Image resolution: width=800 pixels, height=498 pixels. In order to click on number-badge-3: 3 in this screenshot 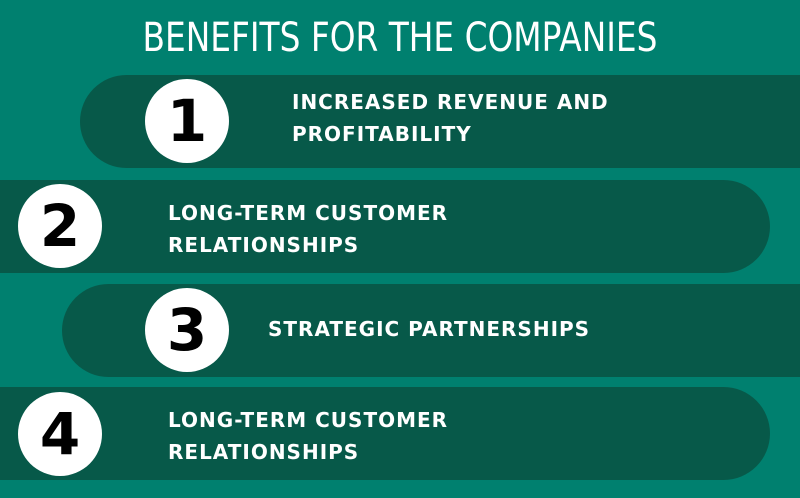, I will do `click(187, 330)`.